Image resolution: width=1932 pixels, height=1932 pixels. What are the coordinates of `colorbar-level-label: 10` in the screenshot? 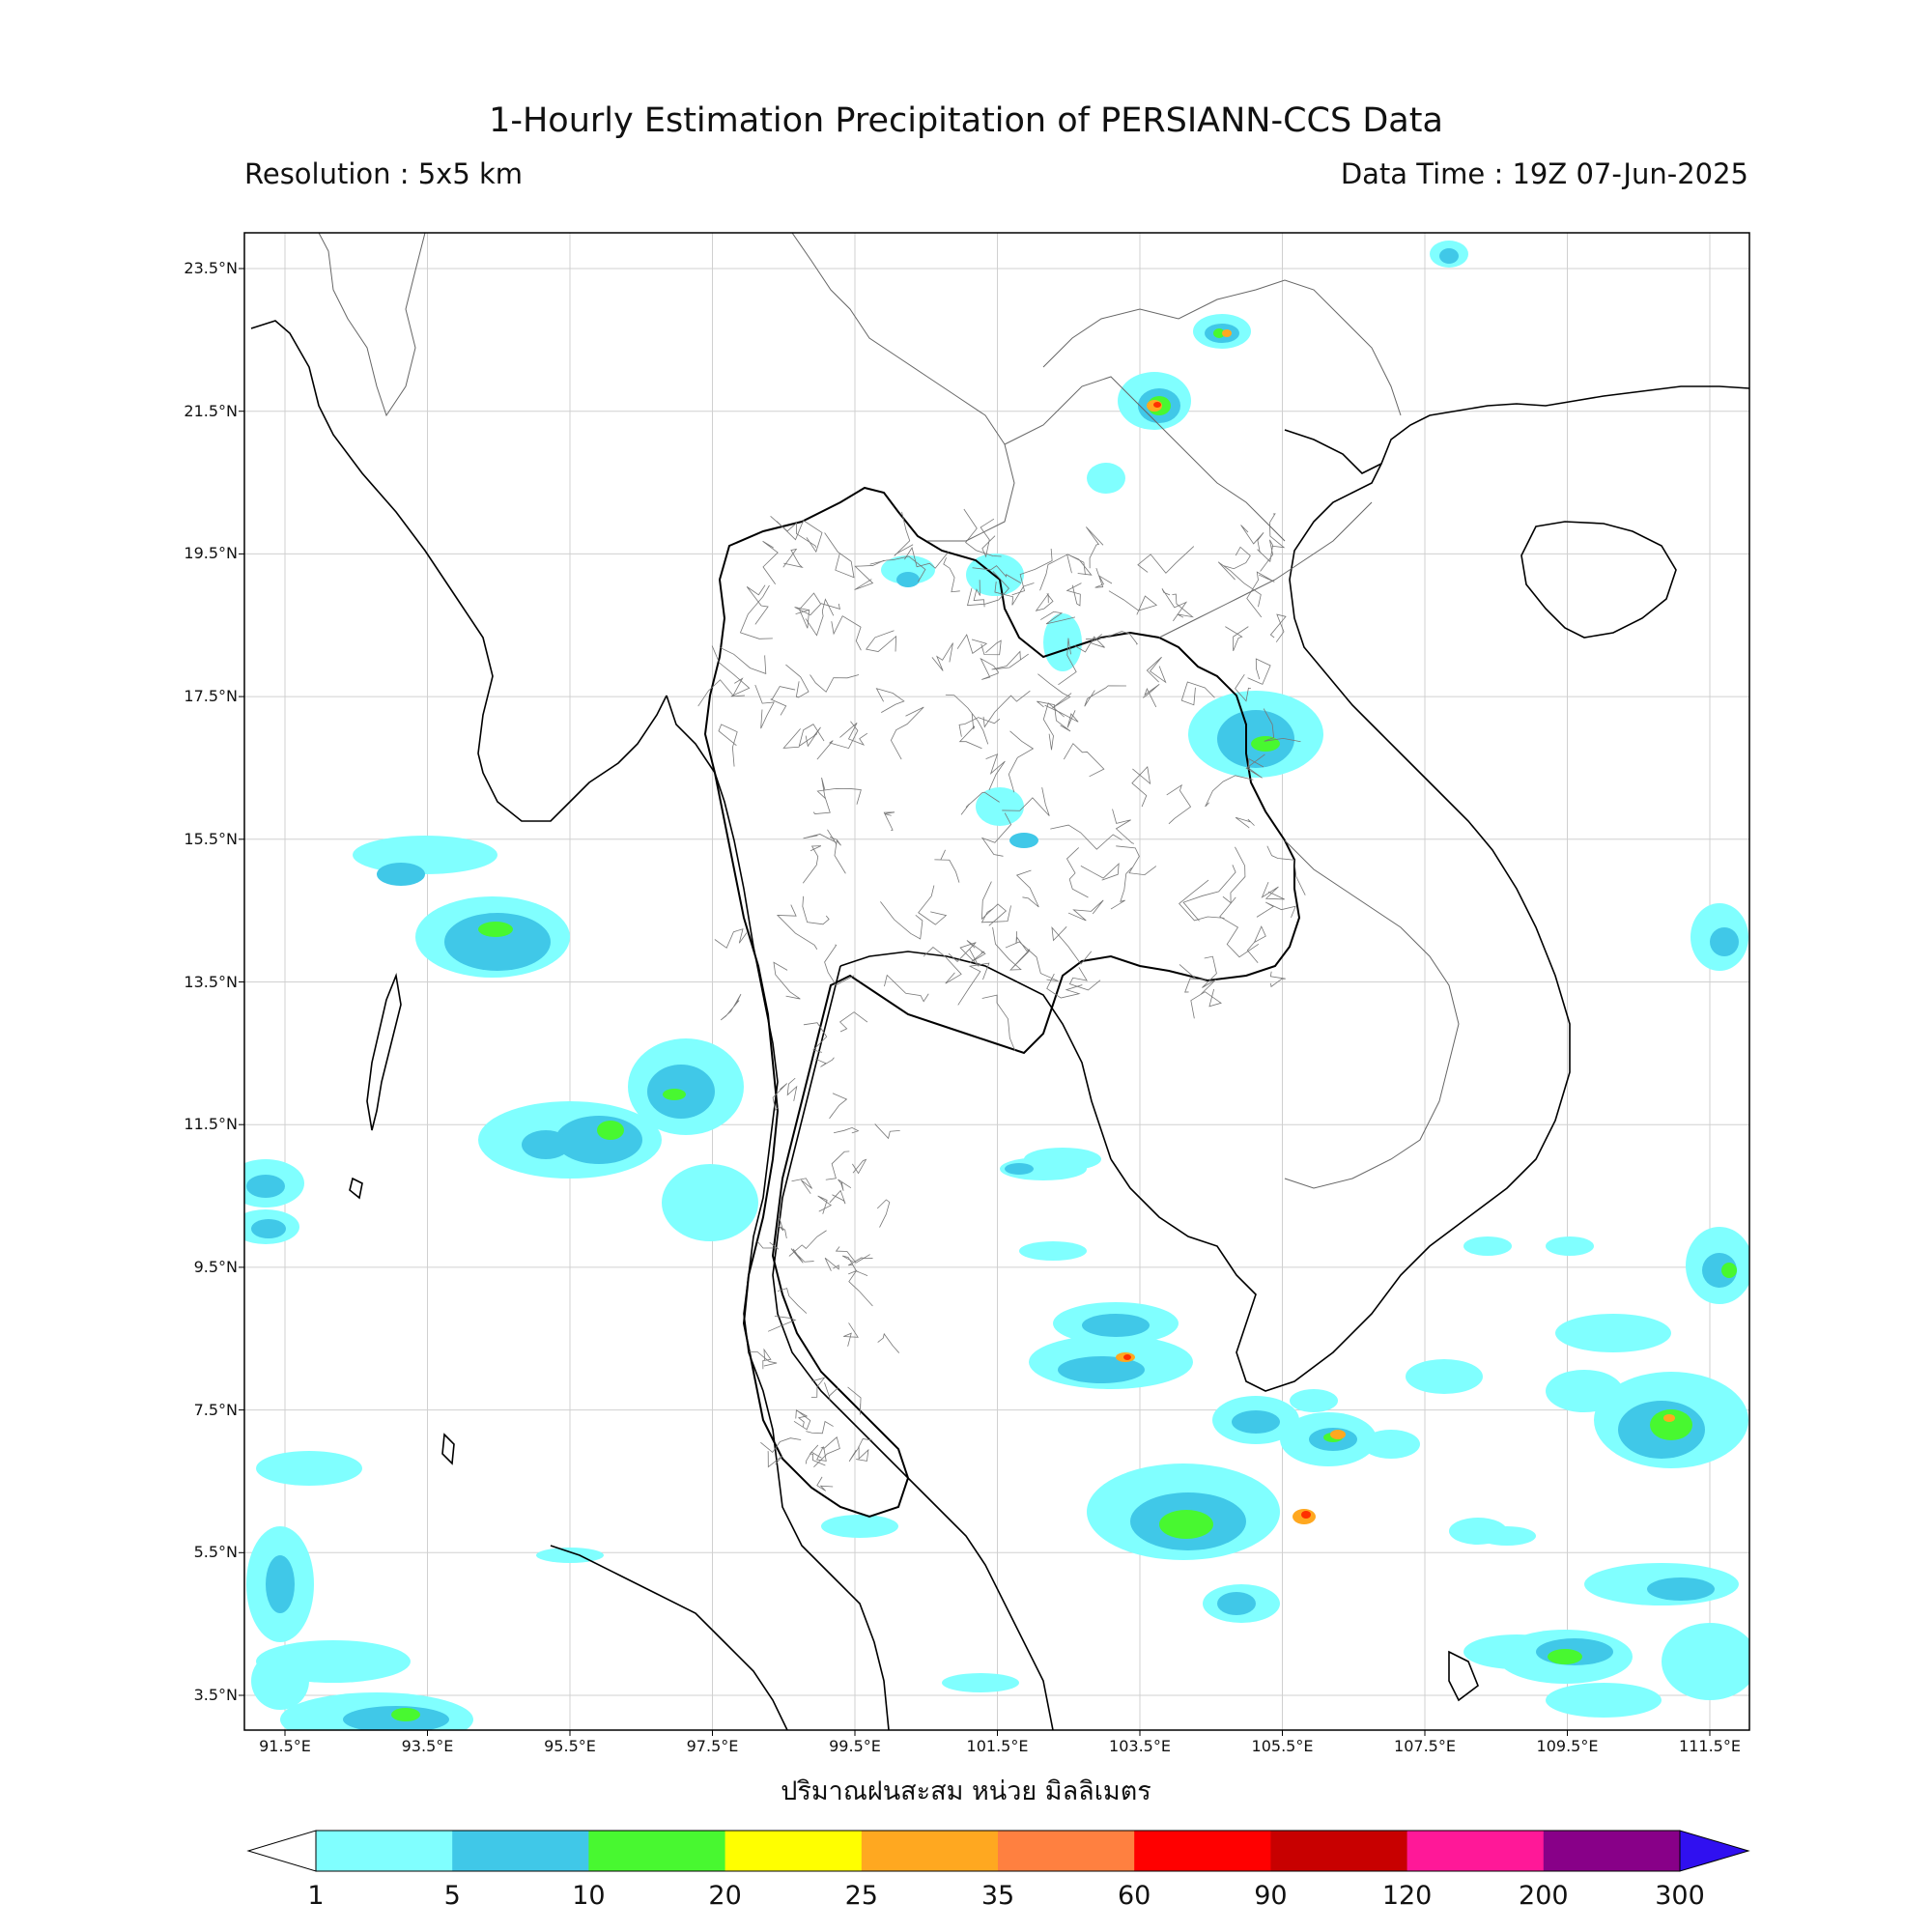 It's located at (589, 1896).